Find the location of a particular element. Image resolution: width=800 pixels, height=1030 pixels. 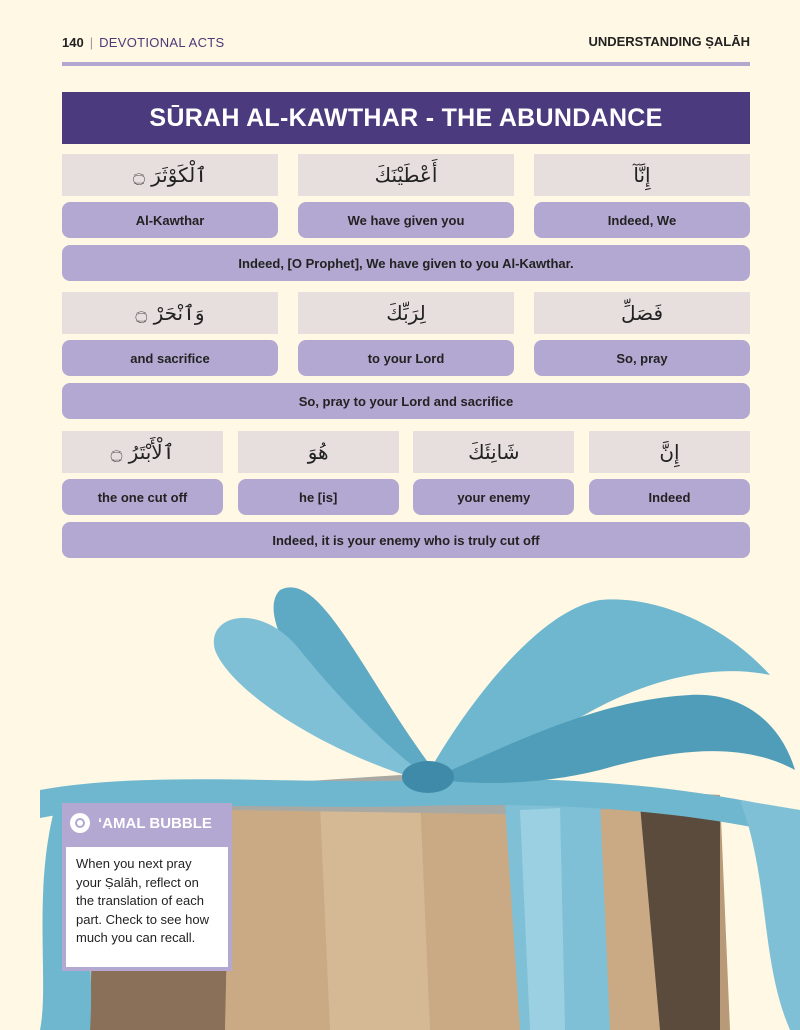

arabic-word: إِنَّآ is located at coordinates (642, 175).